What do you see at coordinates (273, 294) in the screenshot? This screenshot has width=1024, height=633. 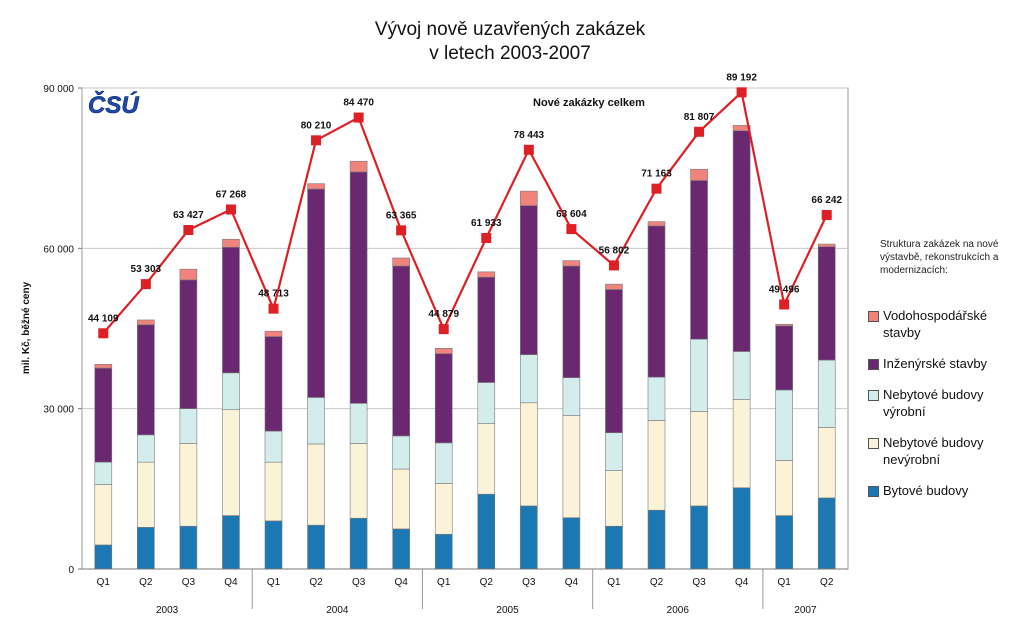 I see `data-label: 48 713` at bounding box center [273, 294].